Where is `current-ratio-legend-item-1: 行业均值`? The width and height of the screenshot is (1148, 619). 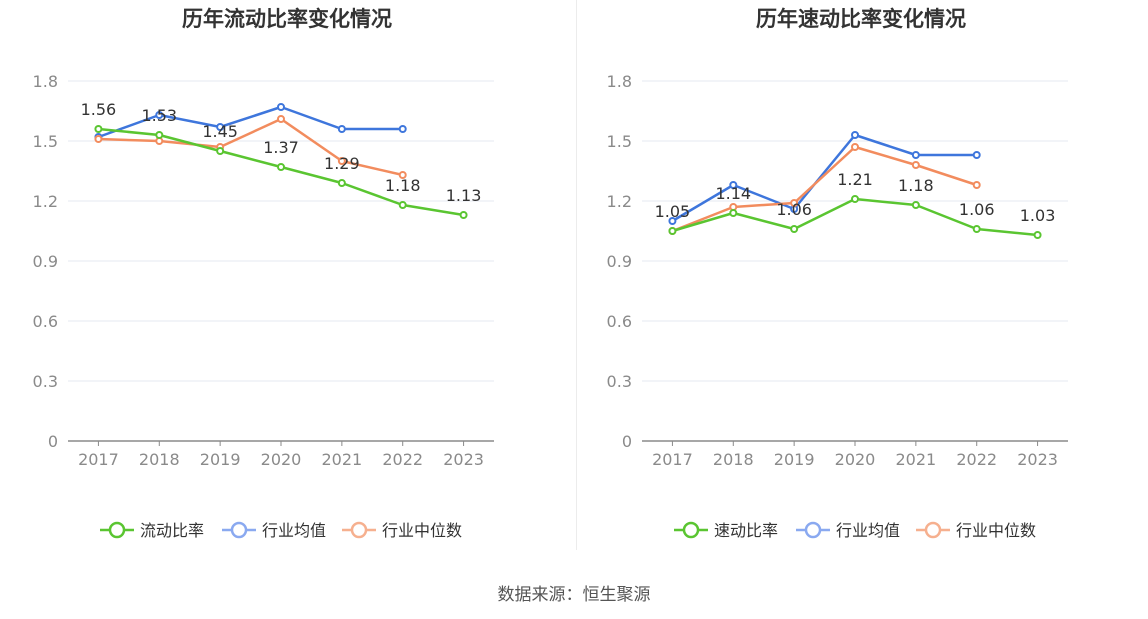 current-ratio-legend-item-1: 行业均值 is located at coordinates (274, 530).